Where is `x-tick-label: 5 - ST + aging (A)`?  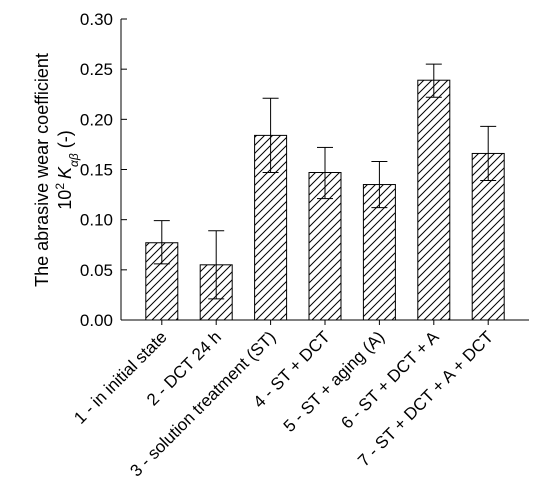 x-tick-label: 5 - ST + aging (A) is located at coordinates (334, 381).